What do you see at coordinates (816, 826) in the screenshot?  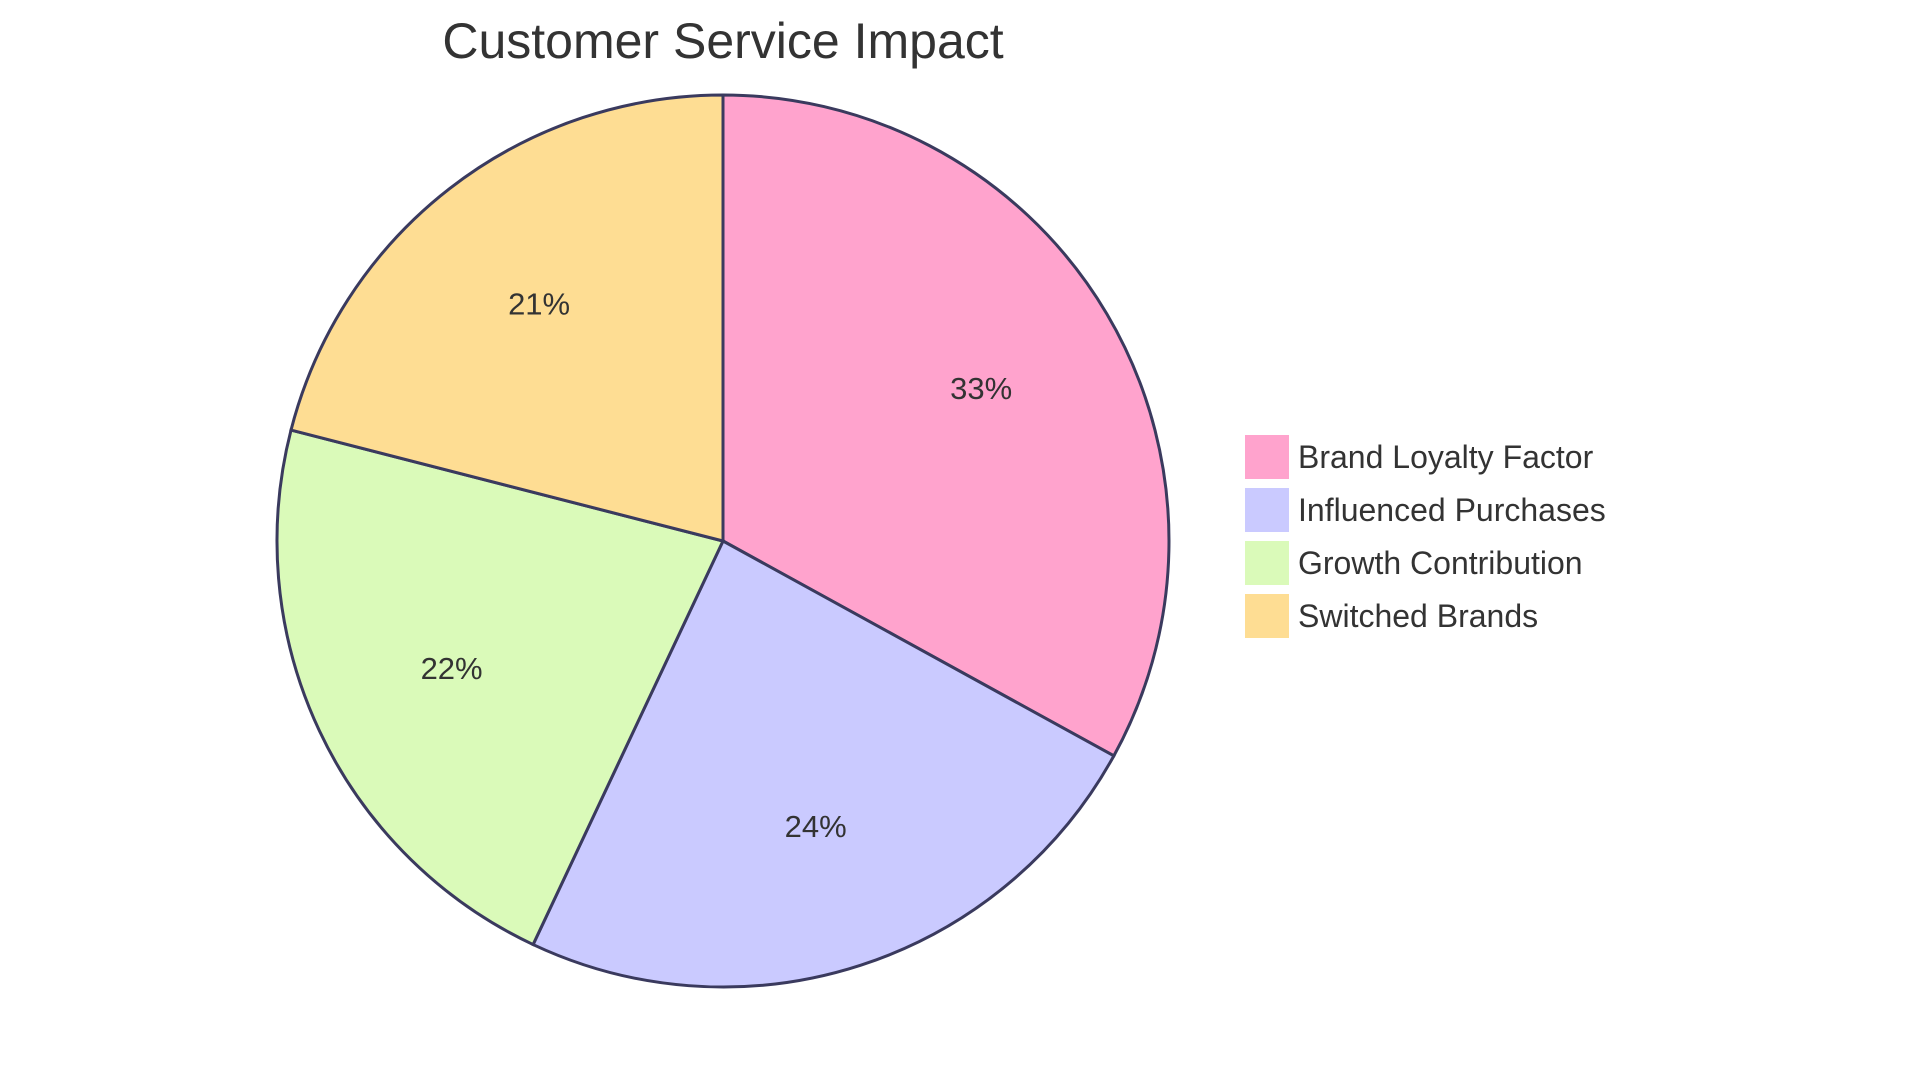 I see `slice-percent-label: 24%` at bounding box center [816, 826].